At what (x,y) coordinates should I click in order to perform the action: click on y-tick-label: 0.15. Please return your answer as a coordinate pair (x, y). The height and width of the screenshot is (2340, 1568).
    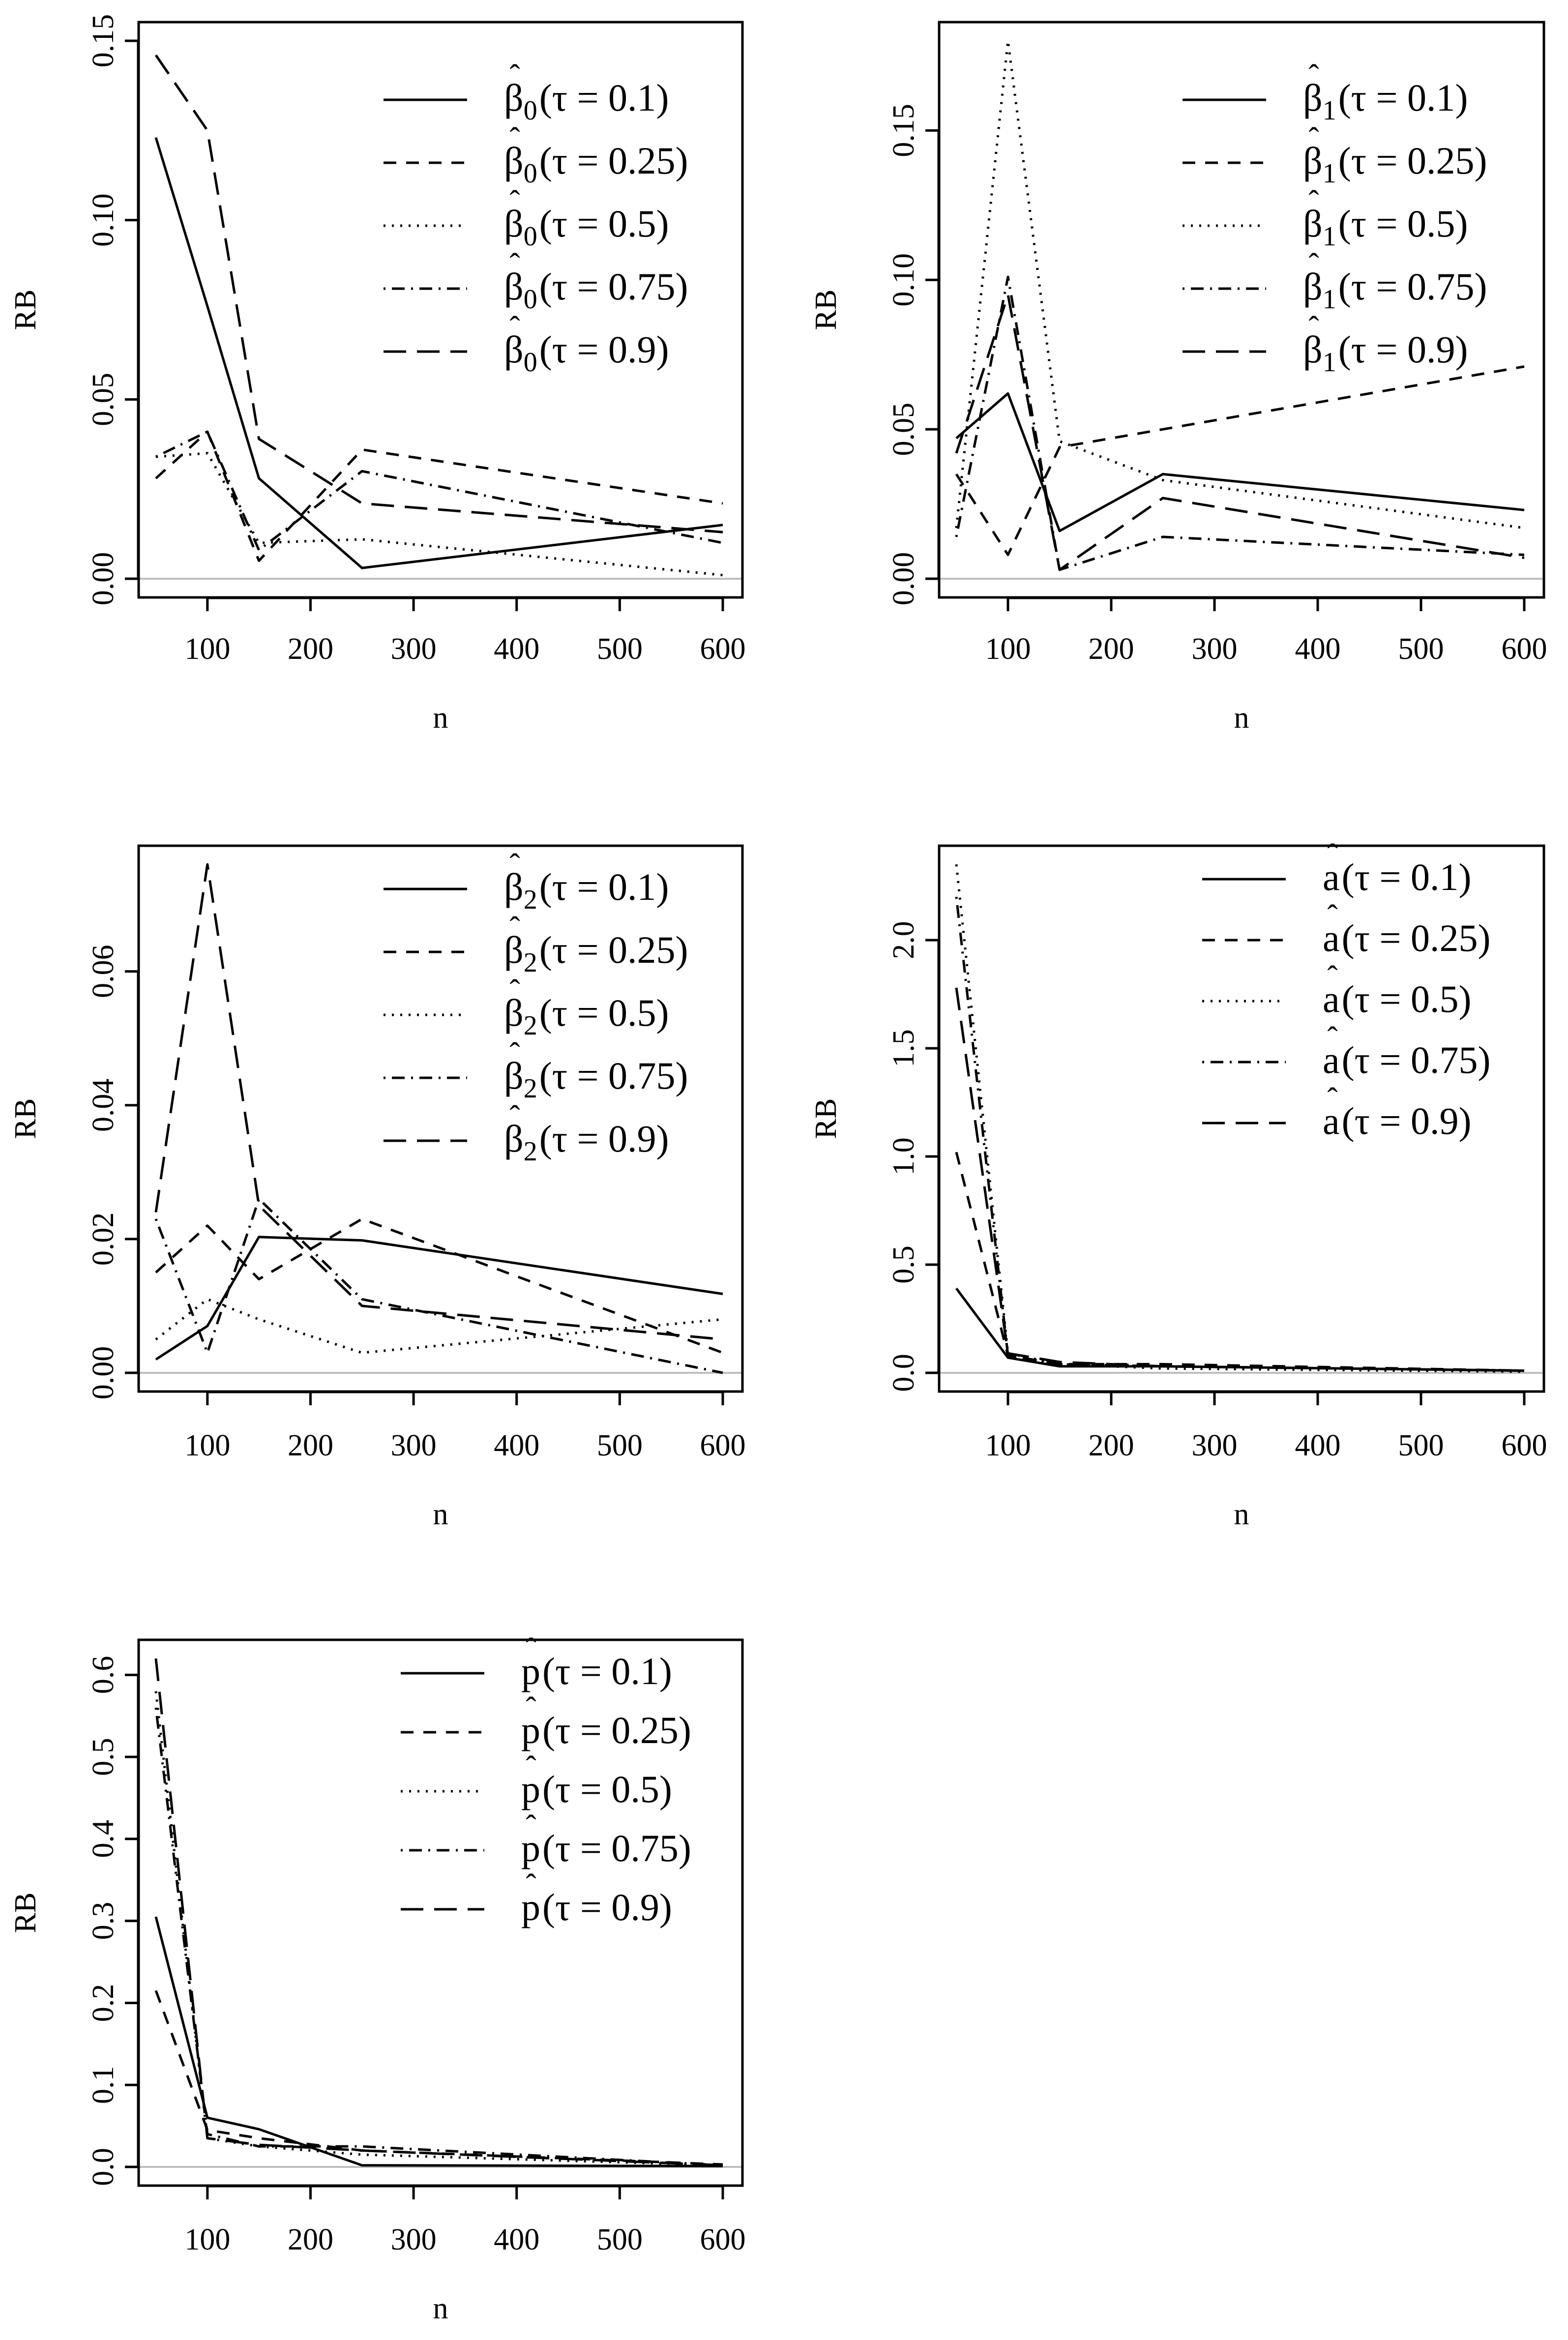
    Looking at the image, I should click on (903, 130).